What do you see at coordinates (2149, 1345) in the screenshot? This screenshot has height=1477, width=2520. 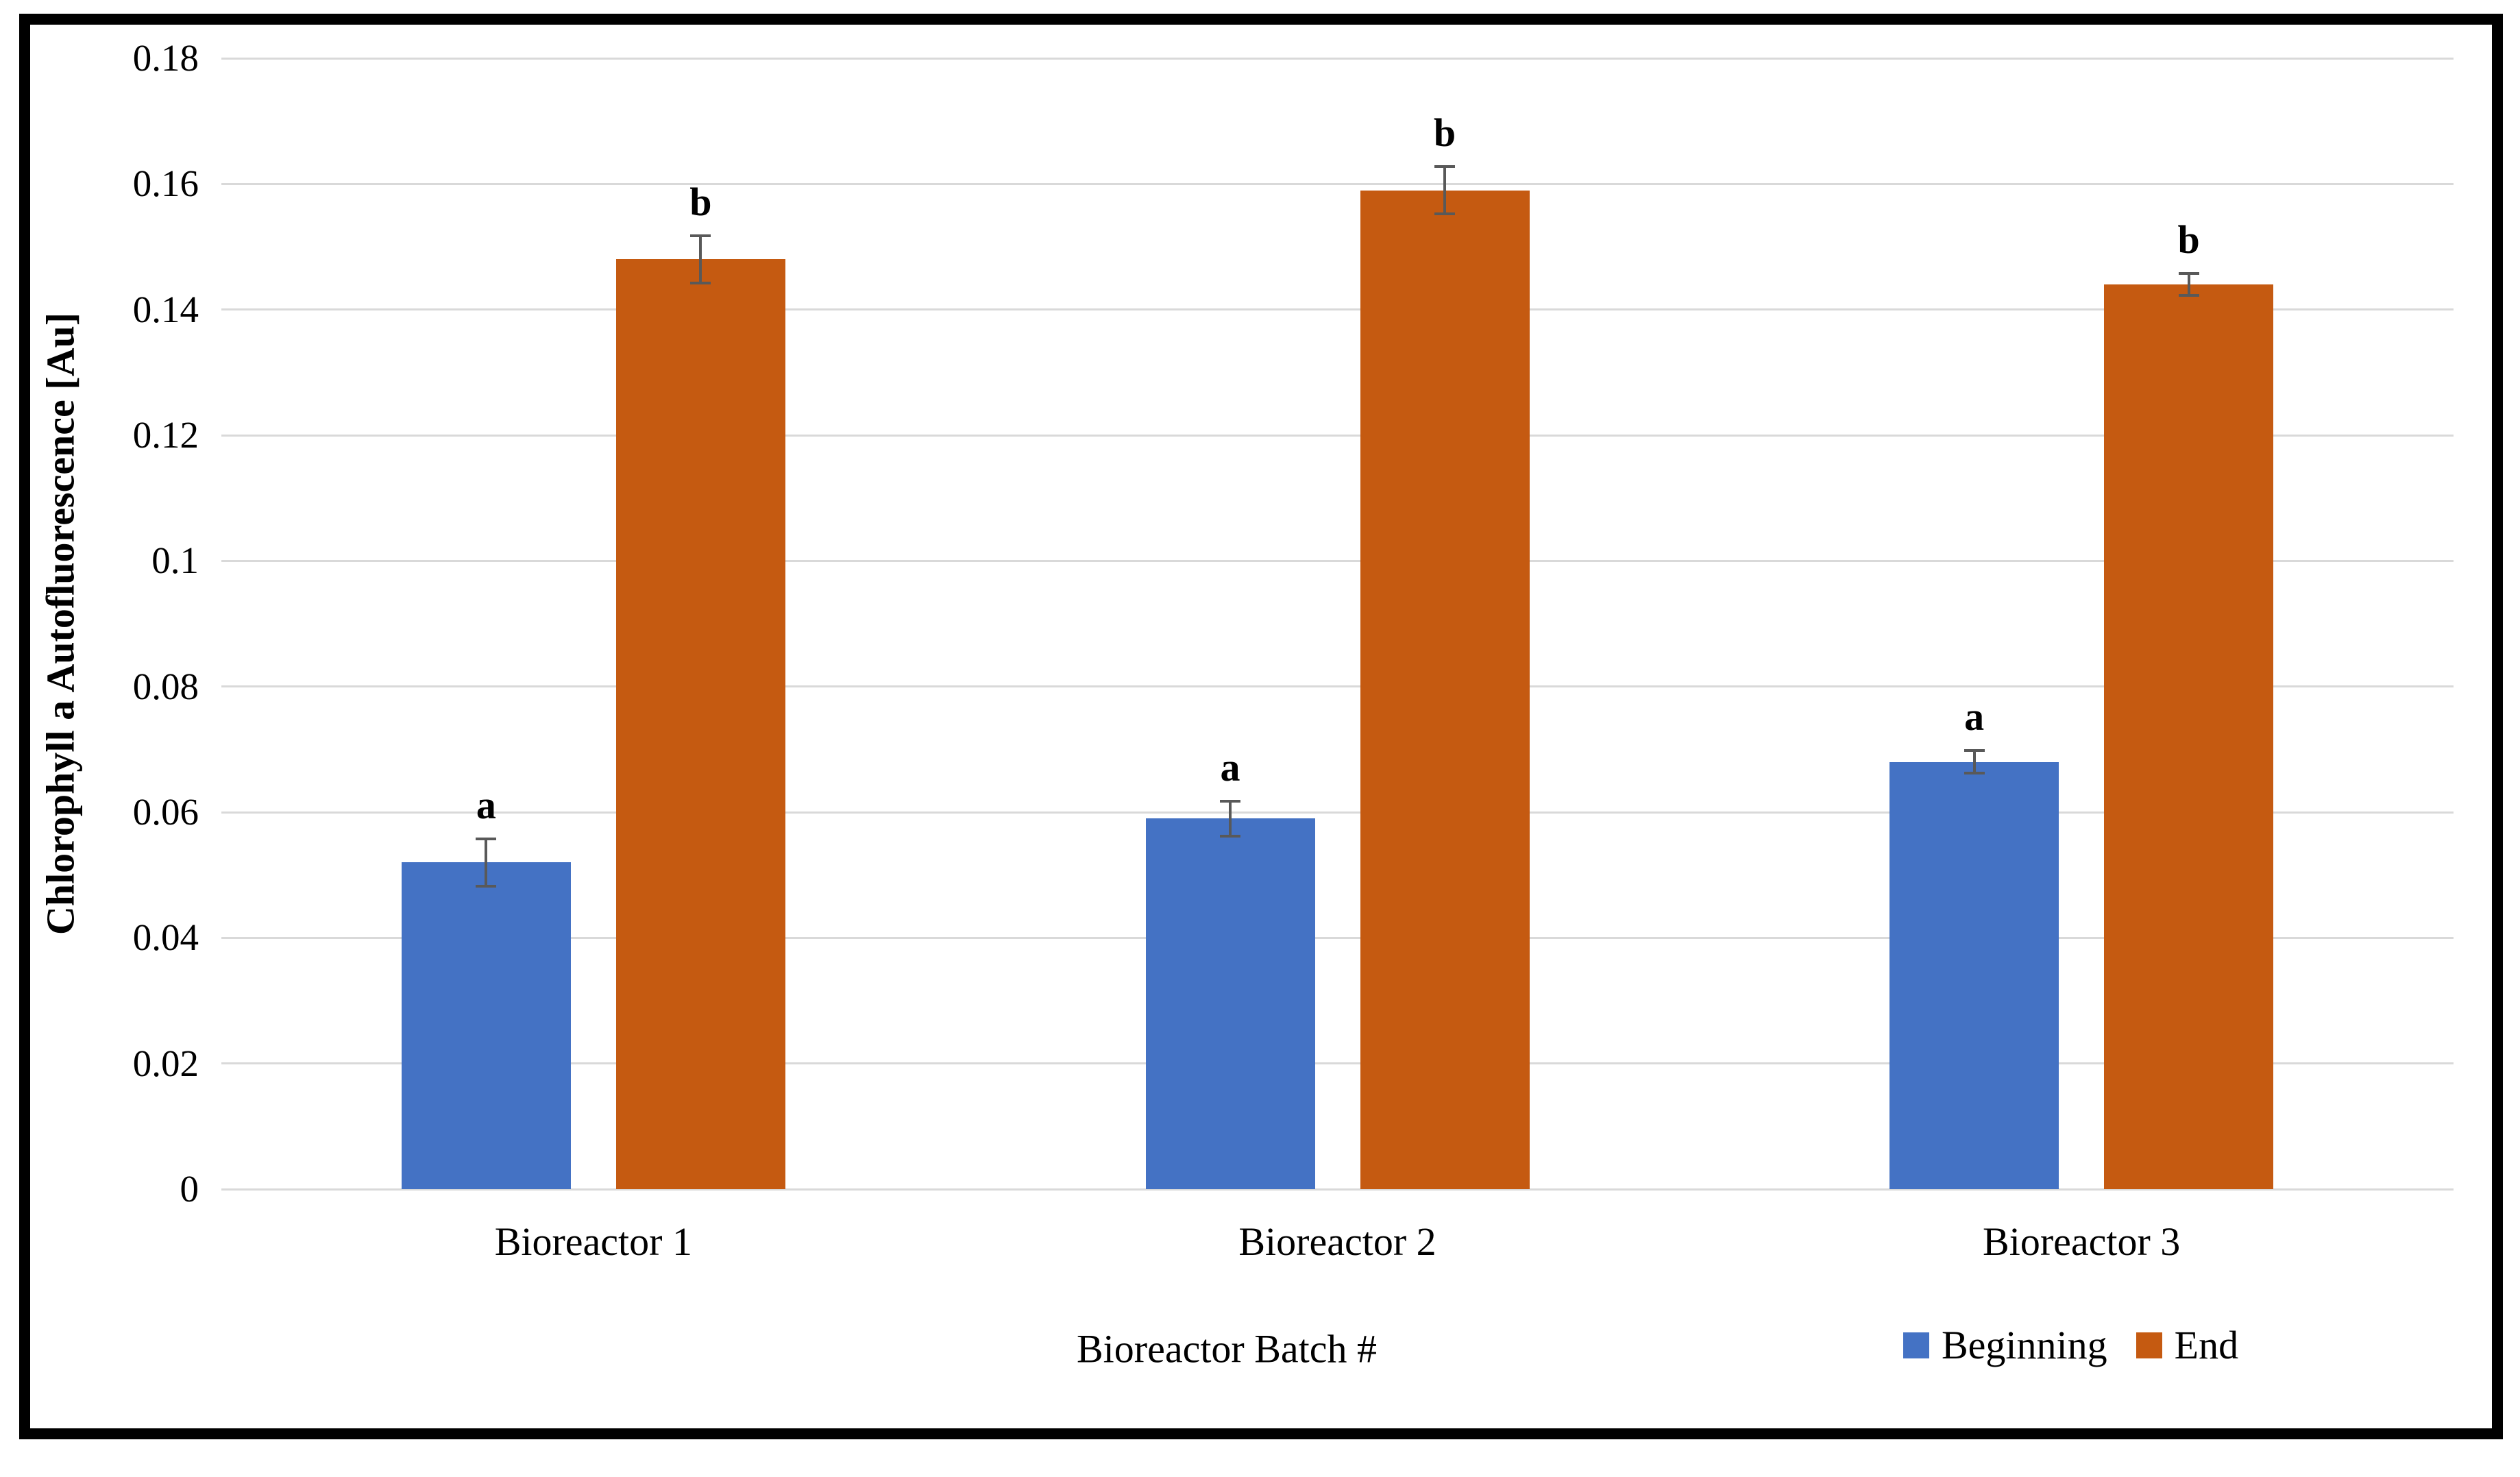 I see `legend-swatch-end-icon` at bounding box center [2149, 1345].